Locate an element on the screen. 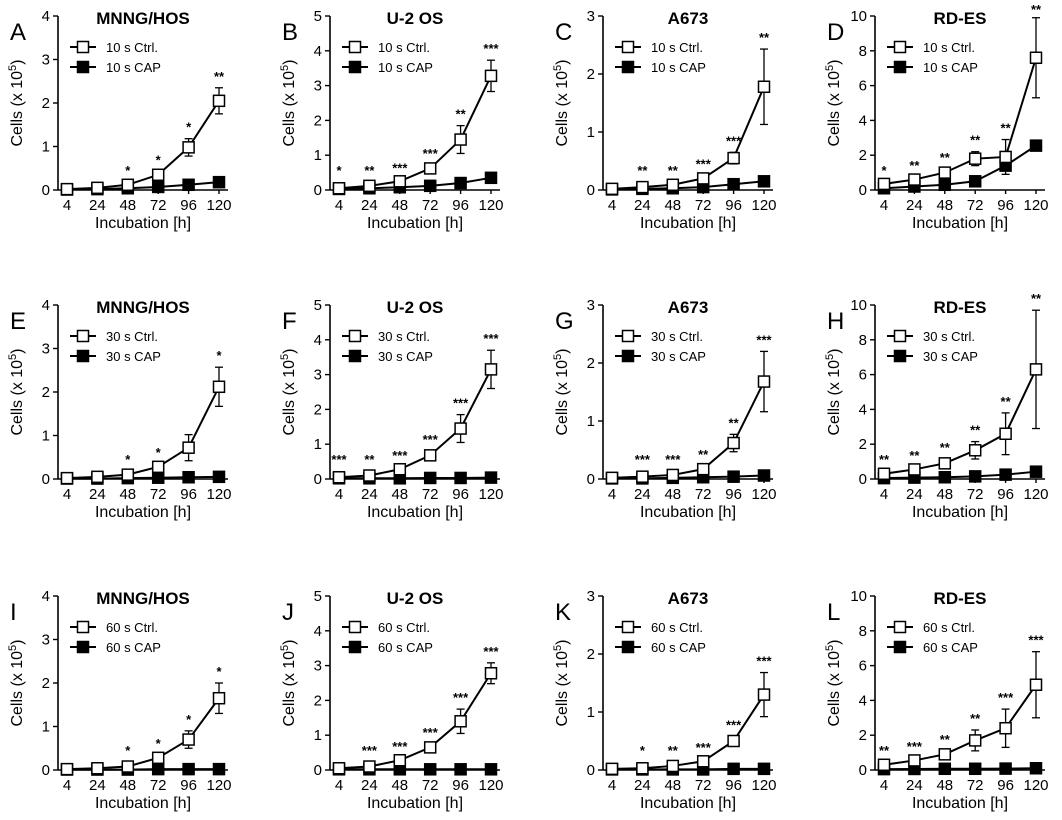 Image resolution: width=1062 pixels, height=820 pixels. panel-letter: G is located at coordinates (564, 321).